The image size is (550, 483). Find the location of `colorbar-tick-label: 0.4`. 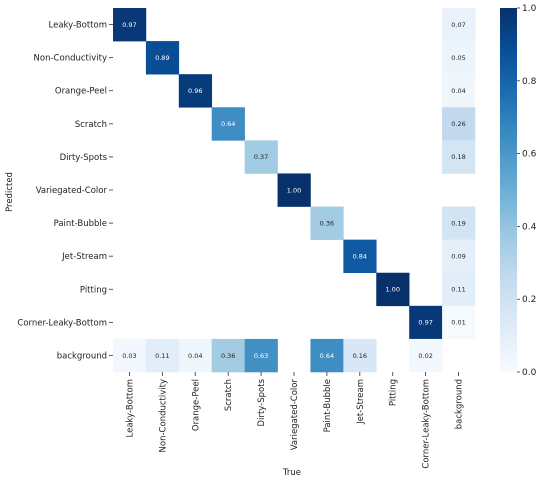

colorbar-tick-label: 0.4 is located at coordinates (529, 227).